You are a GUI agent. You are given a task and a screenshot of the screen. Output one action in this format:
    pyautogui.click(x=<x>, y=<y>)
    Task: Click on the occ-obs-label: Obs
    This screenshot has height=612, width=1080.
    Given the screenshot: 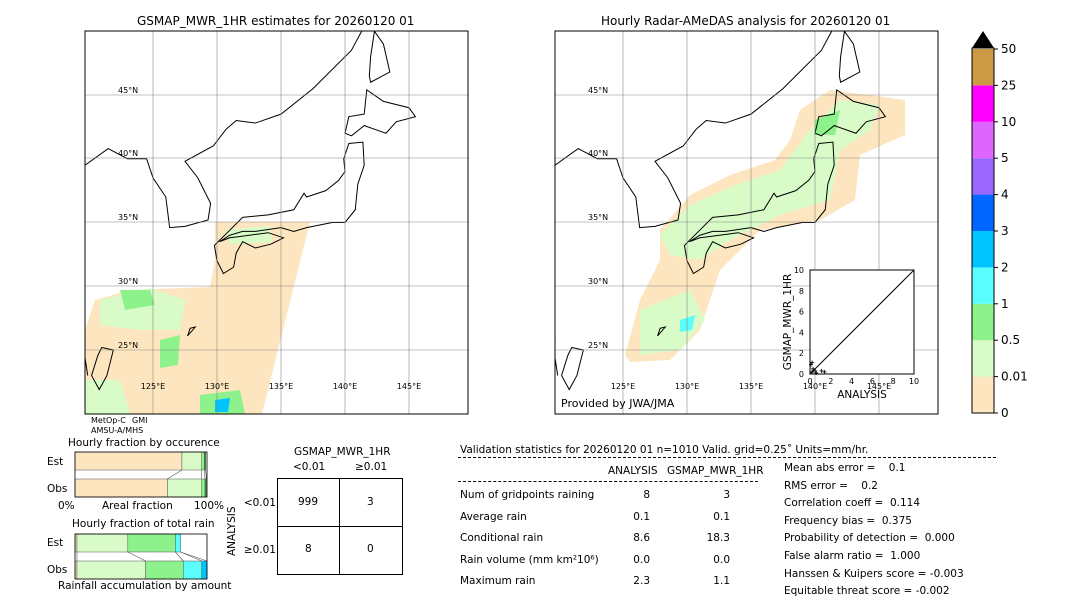 What is the action you would take?
    pyautogui.click(x=57, y=489)
    